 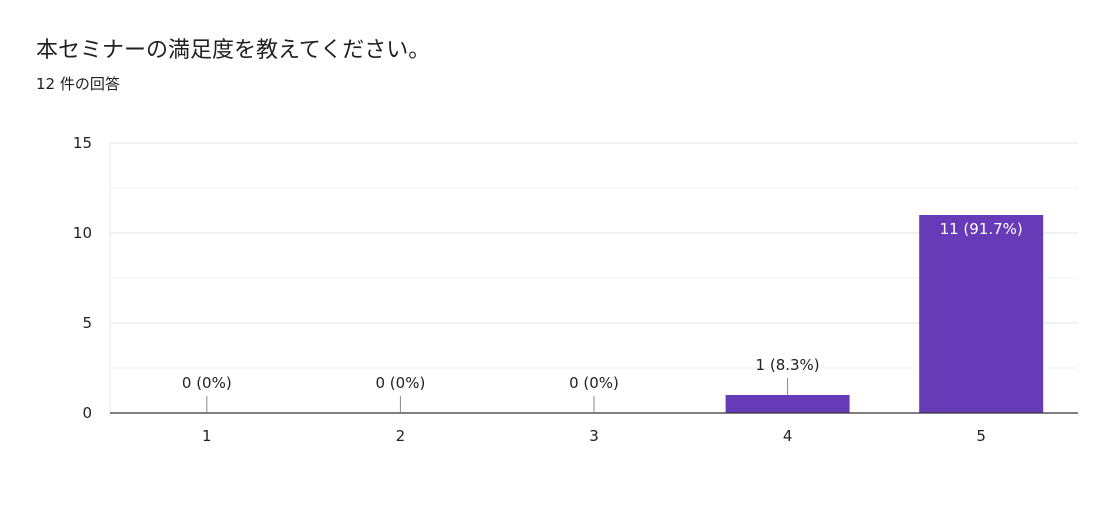 I want to click on x-tick-label: 4, so click(x=788, y=436).